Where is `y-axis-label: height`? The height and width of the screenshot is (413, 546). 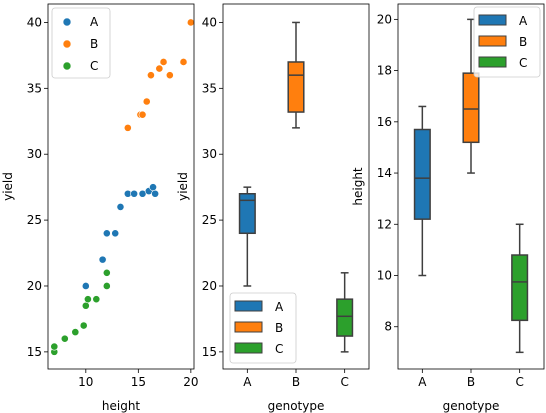
y-axis-label: height is located at coordinates (358, 186).